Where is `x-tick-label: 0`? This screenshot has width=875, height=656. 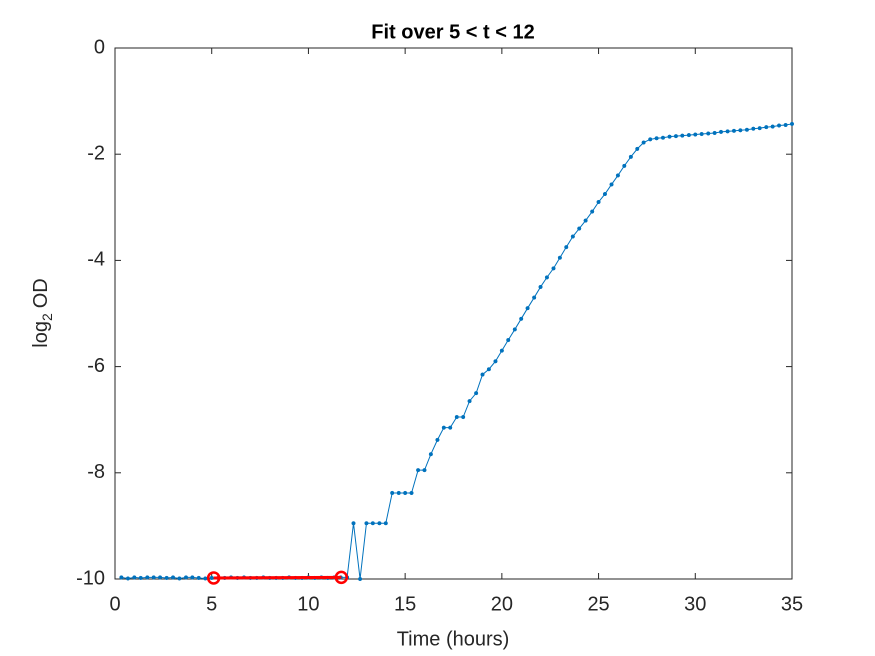 x-tick-label: 0 is located at coordinates (114, 604).